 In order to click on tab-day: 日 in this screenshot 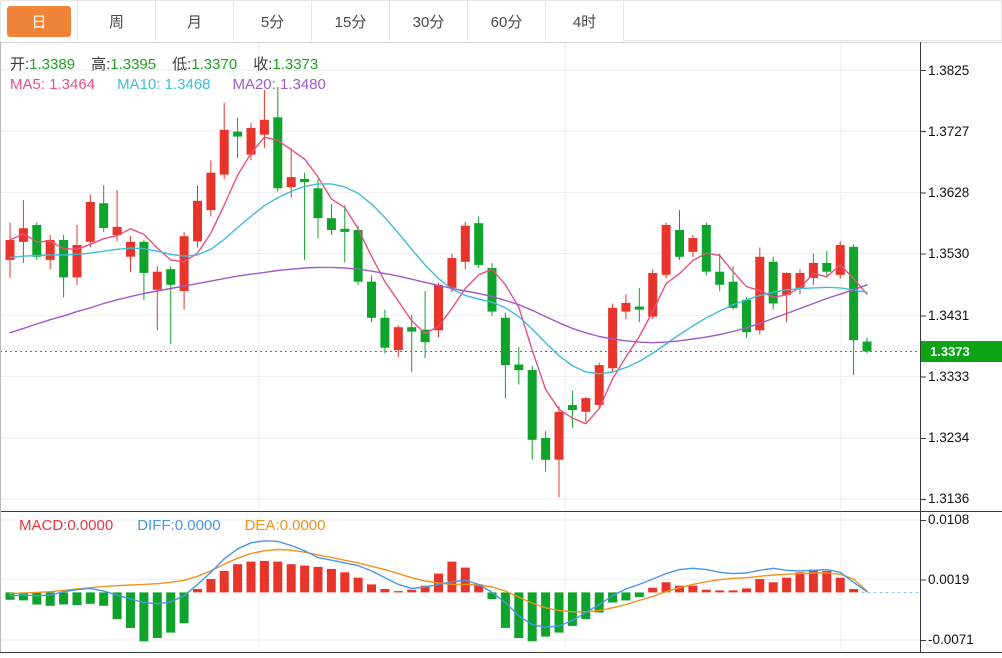, I will do `click(39, 21)`.